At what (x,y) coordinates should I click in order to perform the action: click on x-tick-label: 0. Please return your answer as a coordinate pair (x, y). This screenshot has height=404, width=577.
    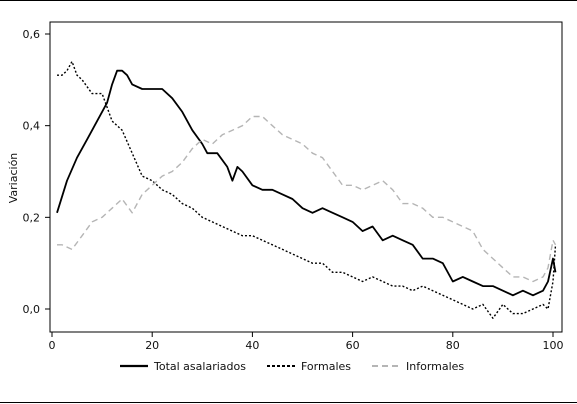
    Looking at the image, I should click on (52, 345).